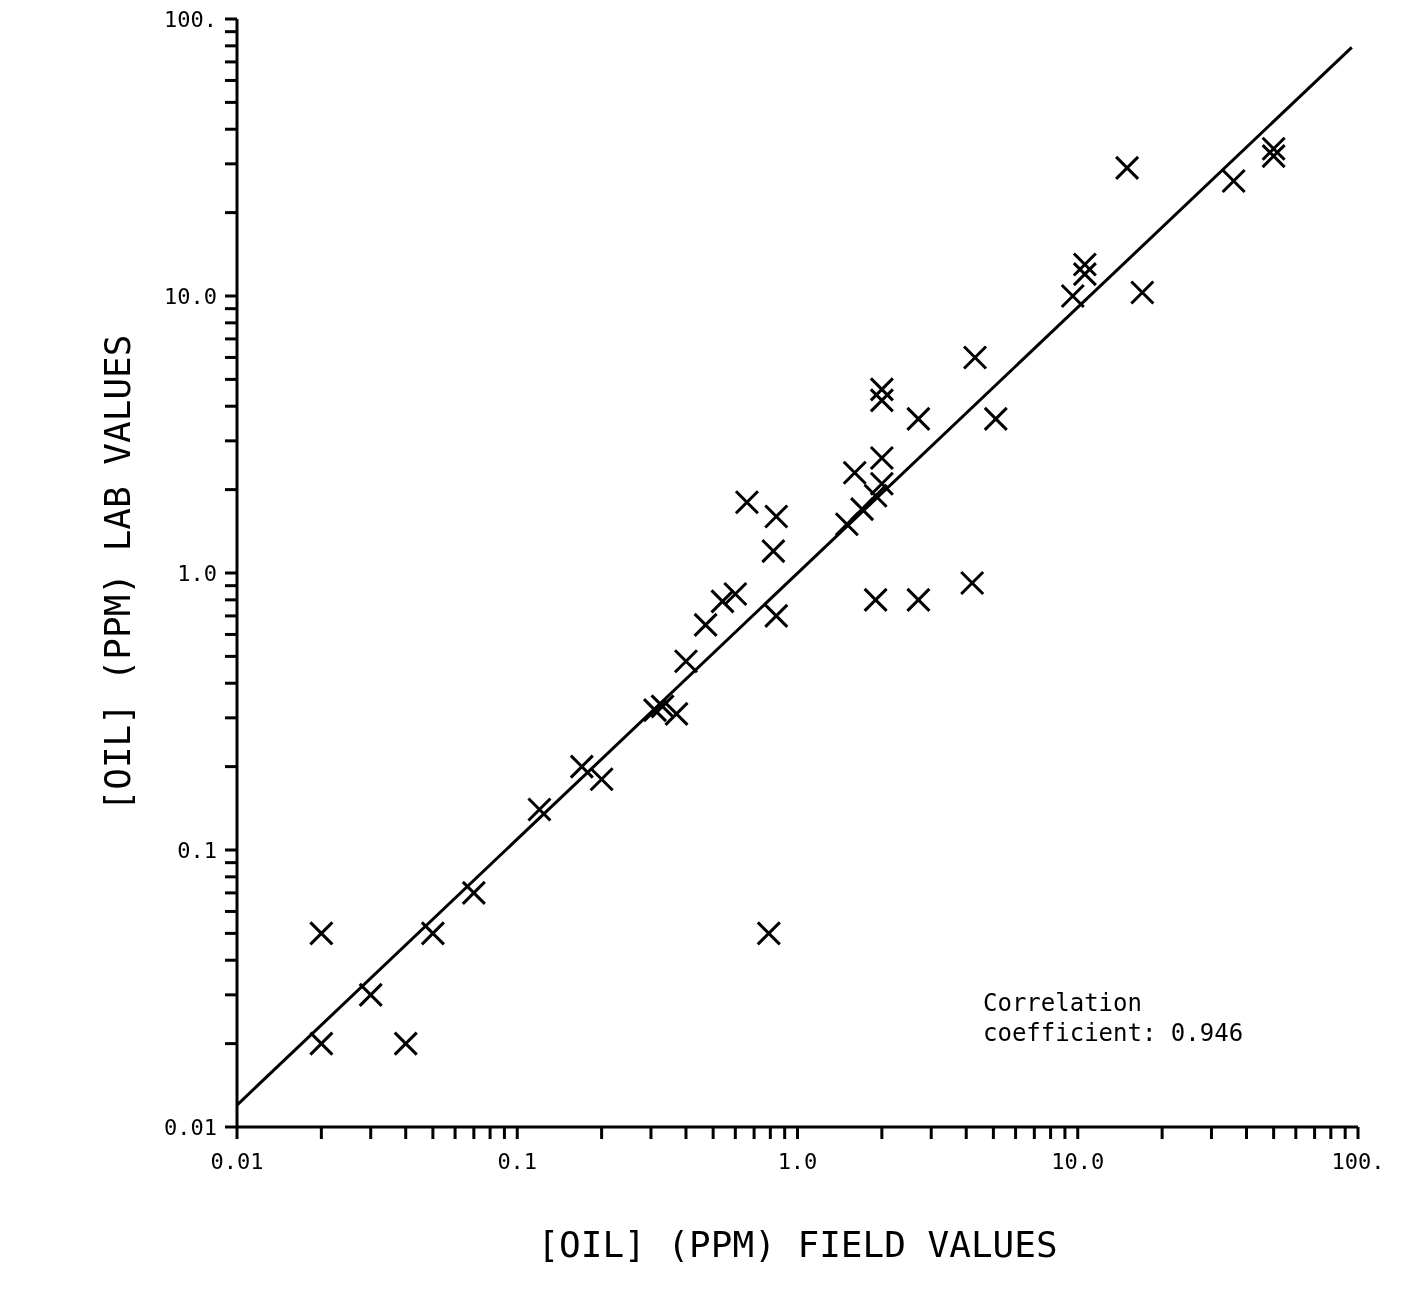  What do you see at coordinates (197, 850) in the screenshot?
I see `y-tick-label: 0.1` at bounding box center [197, 850].